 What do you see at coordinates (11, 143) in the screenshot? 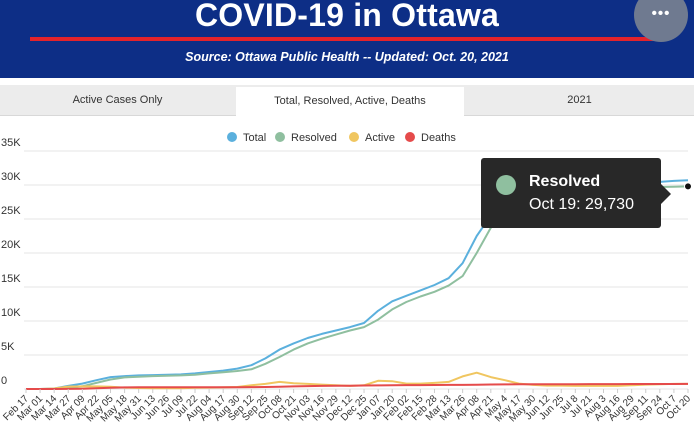
I see `y-tick-label: 35K` at bounding box center [11, 143].